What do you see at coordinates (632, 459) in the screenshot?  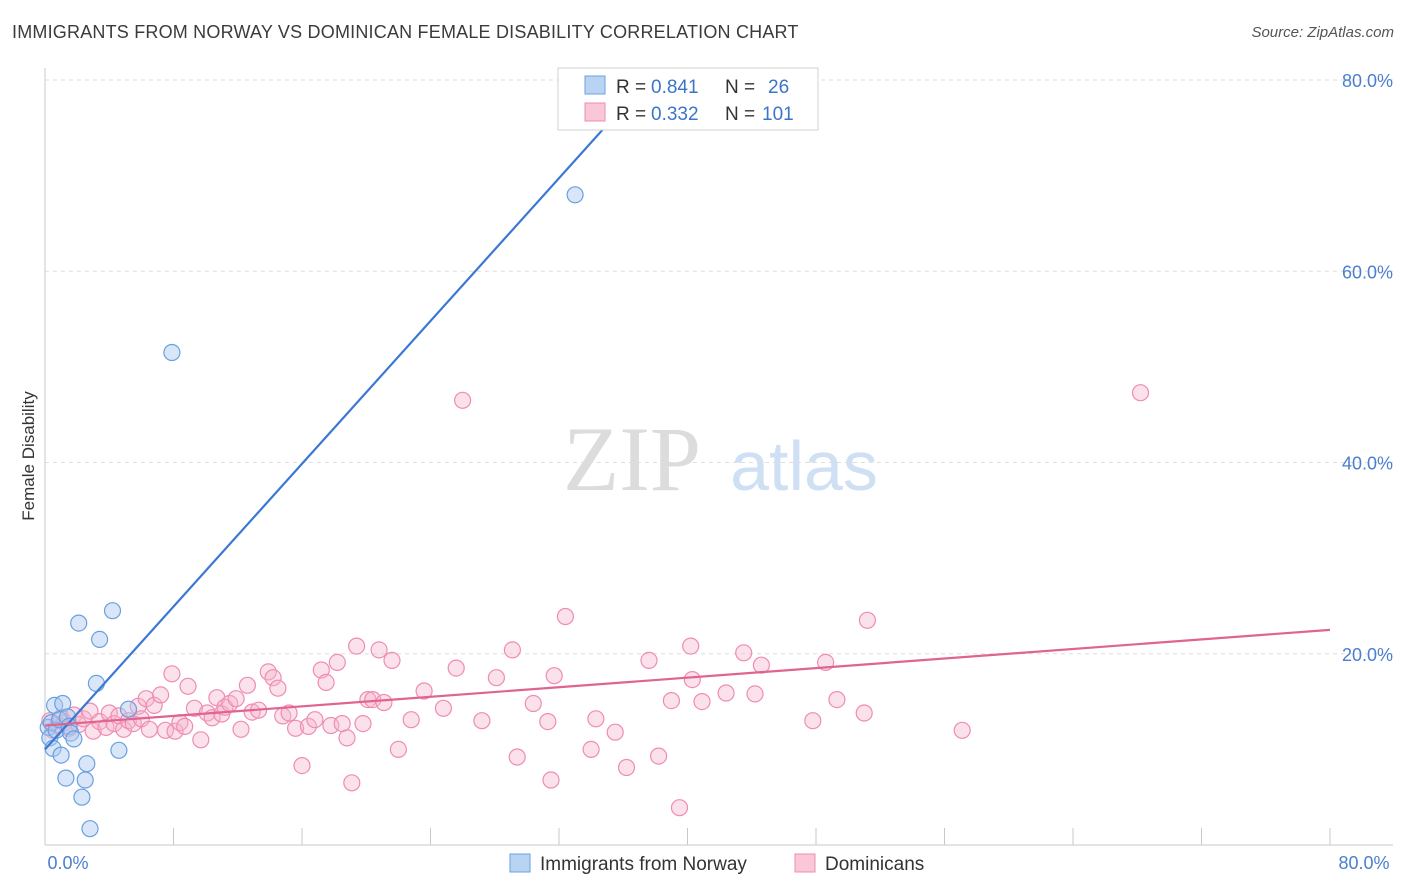 I see `watermark-zip: ZIP` at bounding box center [632, 459].